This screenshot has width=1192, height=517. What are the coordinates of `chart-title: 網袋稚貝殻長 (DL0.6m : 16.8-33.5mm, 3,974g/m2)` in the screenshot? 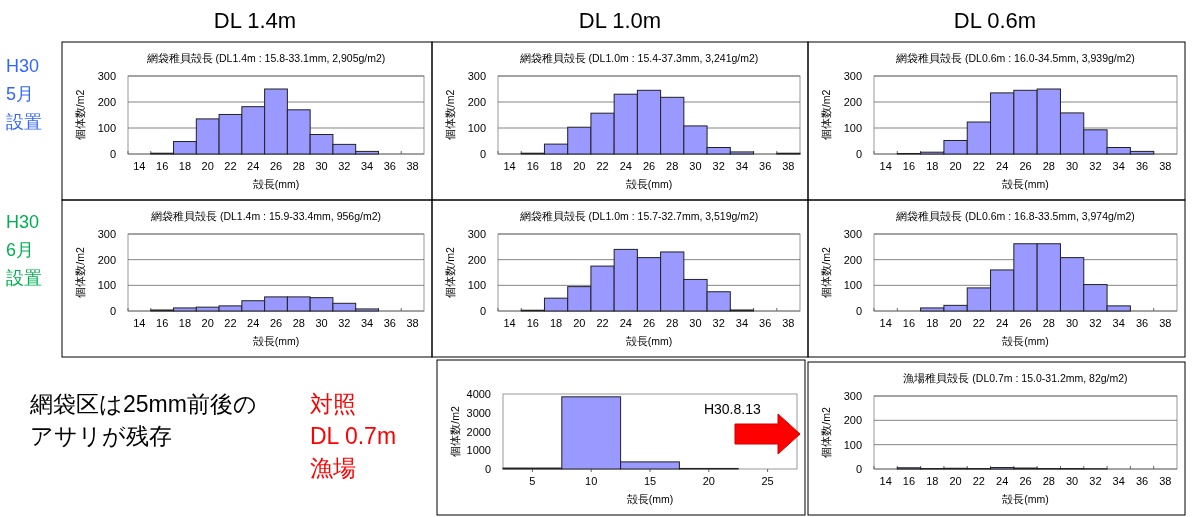 It's located at (1015, 216).